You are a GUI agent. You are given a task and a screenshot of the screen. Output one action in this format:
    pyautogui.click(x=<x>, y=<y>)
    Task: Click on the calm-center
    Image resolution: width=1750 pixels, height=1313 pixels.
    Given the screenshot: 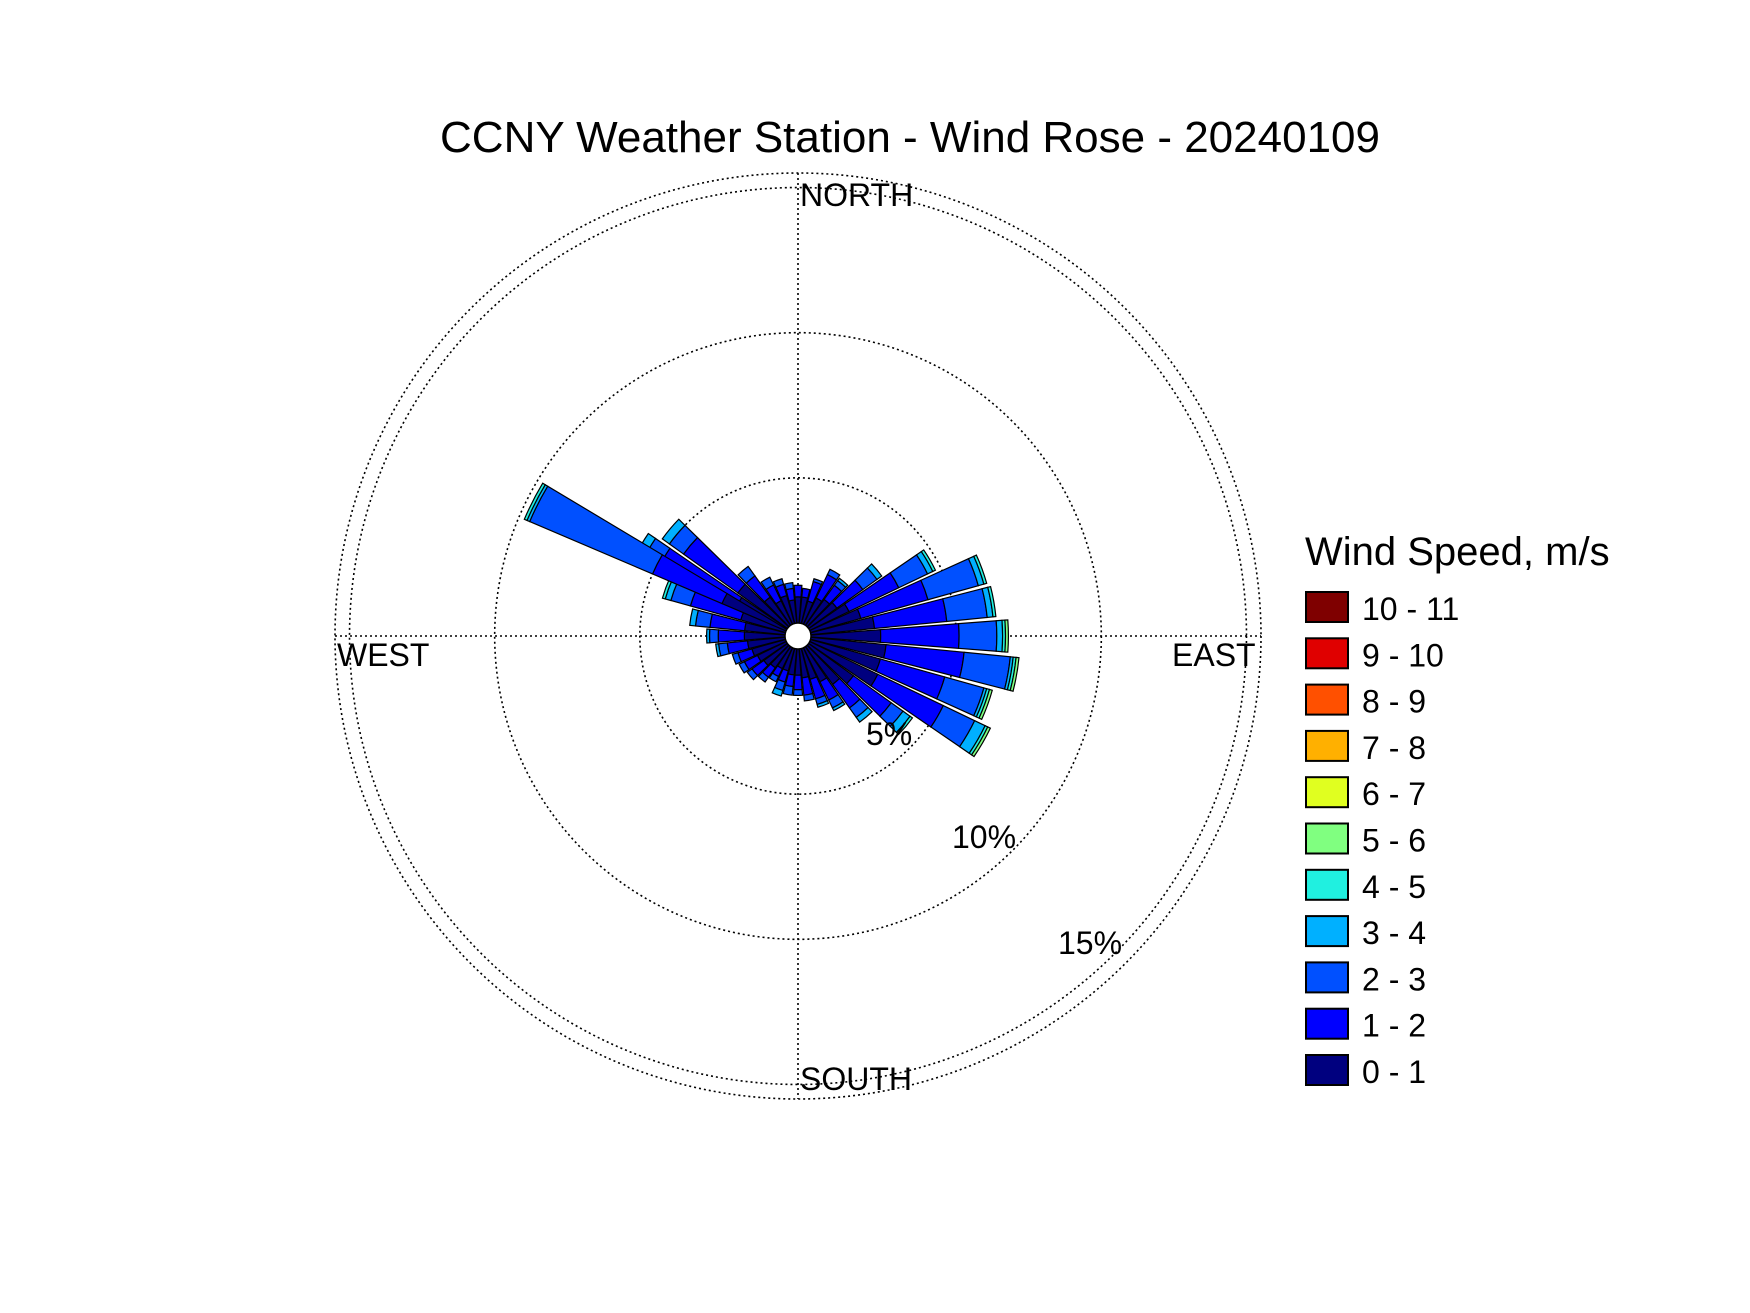 What is the action you would take?
    pyautogui.click(x=798, y=636)
    